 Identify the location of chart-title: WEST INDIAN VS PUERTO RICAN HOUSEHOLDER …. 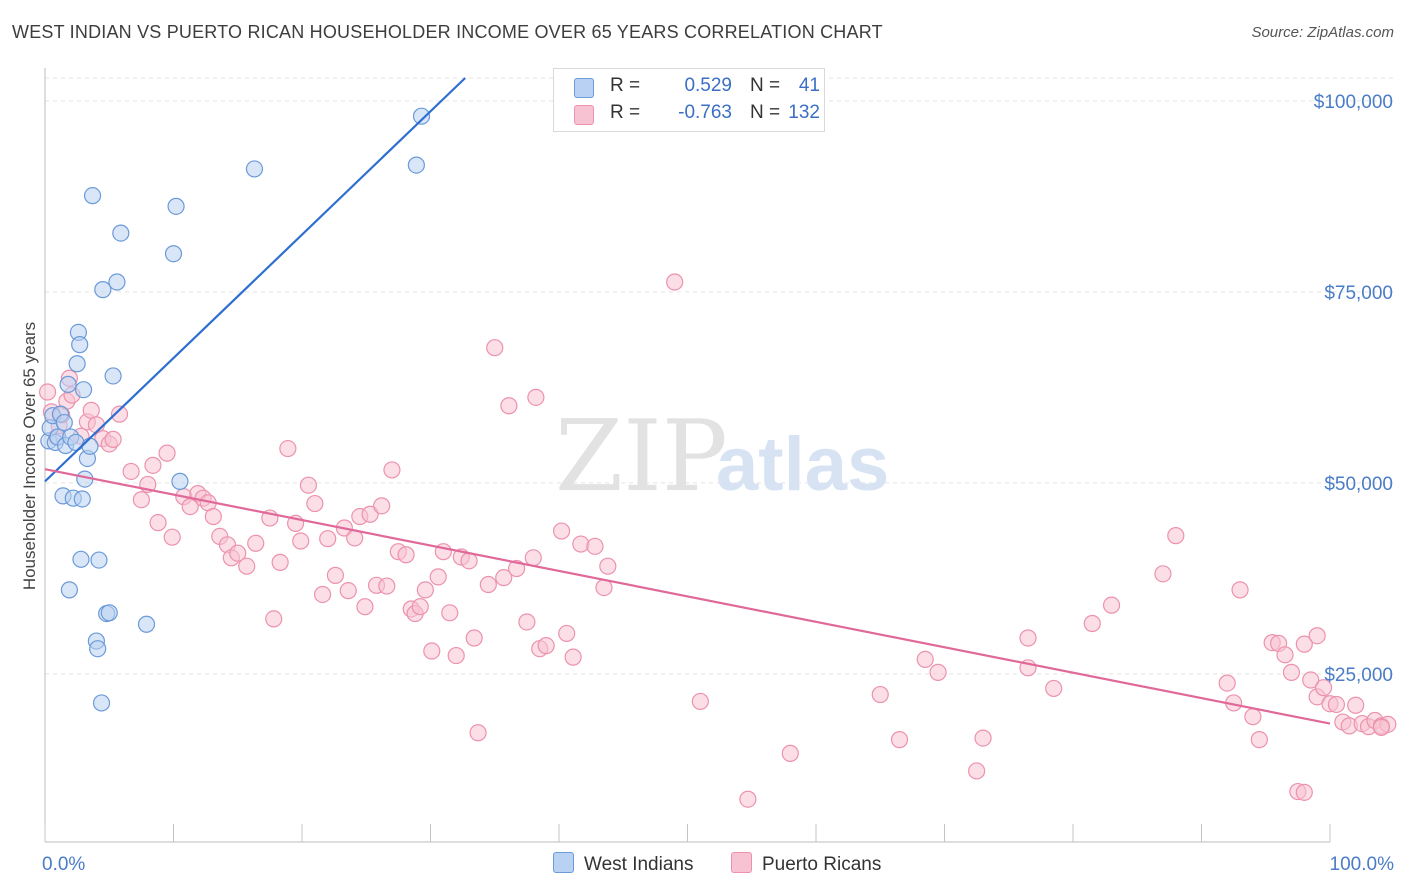
(447, 32).